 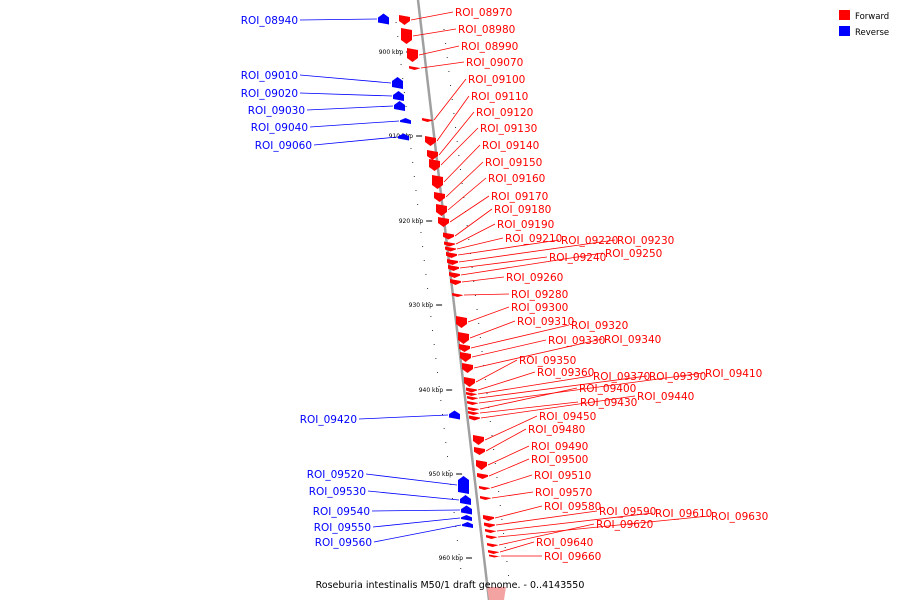 What do you see at coordinates (559, 447) in the screenshot?
I see `forward-gene-label: ROI_09490` at bounding box center [559, 447].